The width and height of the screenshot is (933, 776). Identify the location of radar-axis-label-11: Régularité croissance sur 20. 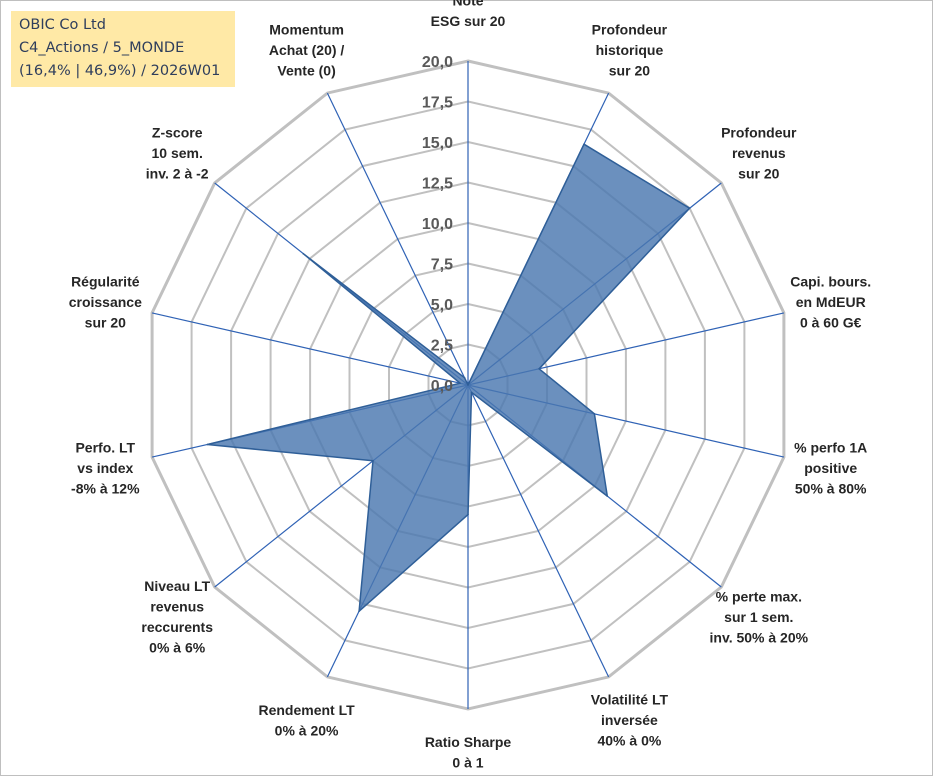
(105, 302).